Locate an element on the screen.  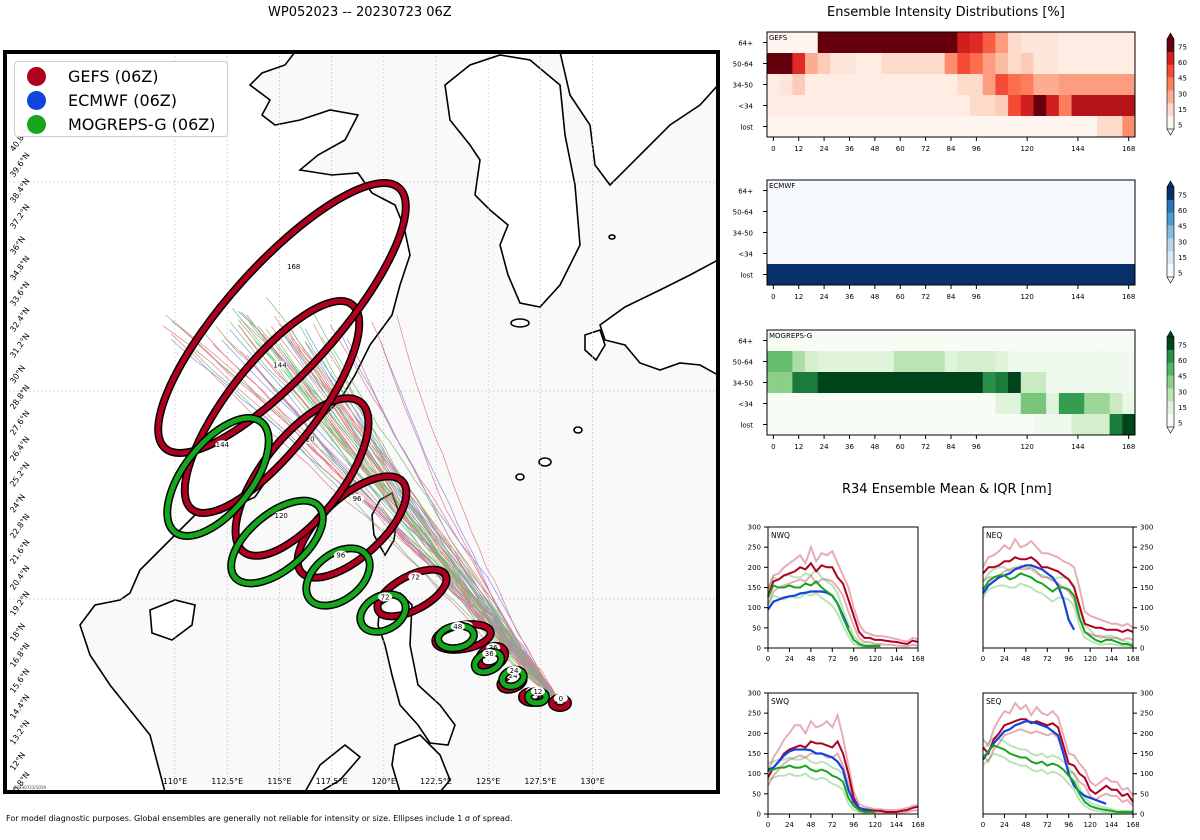
ellipse-ring is located at coordinates (383, 613).